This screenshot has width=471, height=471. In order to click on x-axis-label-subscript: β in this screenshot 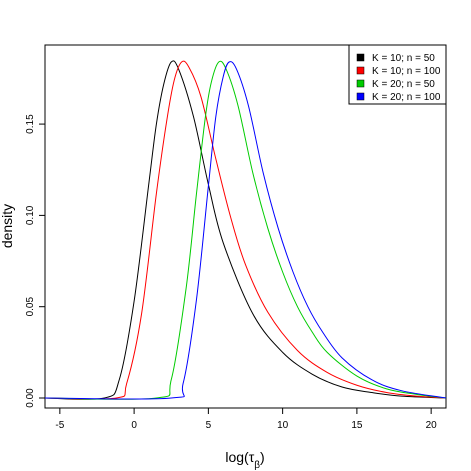, I will do `click(257, 465)`.